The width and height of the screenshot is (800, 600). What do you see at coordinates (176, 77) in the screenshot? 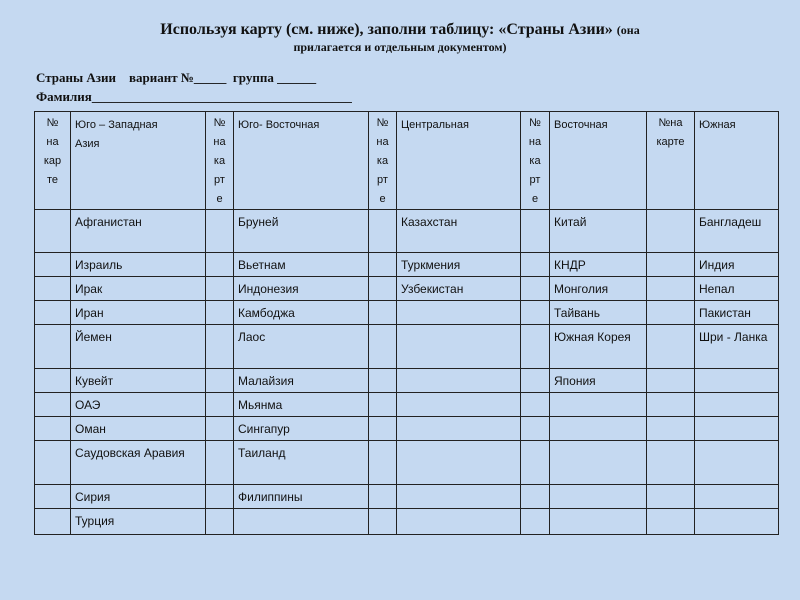
I see `form-variant-line: Страны Азии вариант №_____ группа ______` at bounding box center [176, 77].